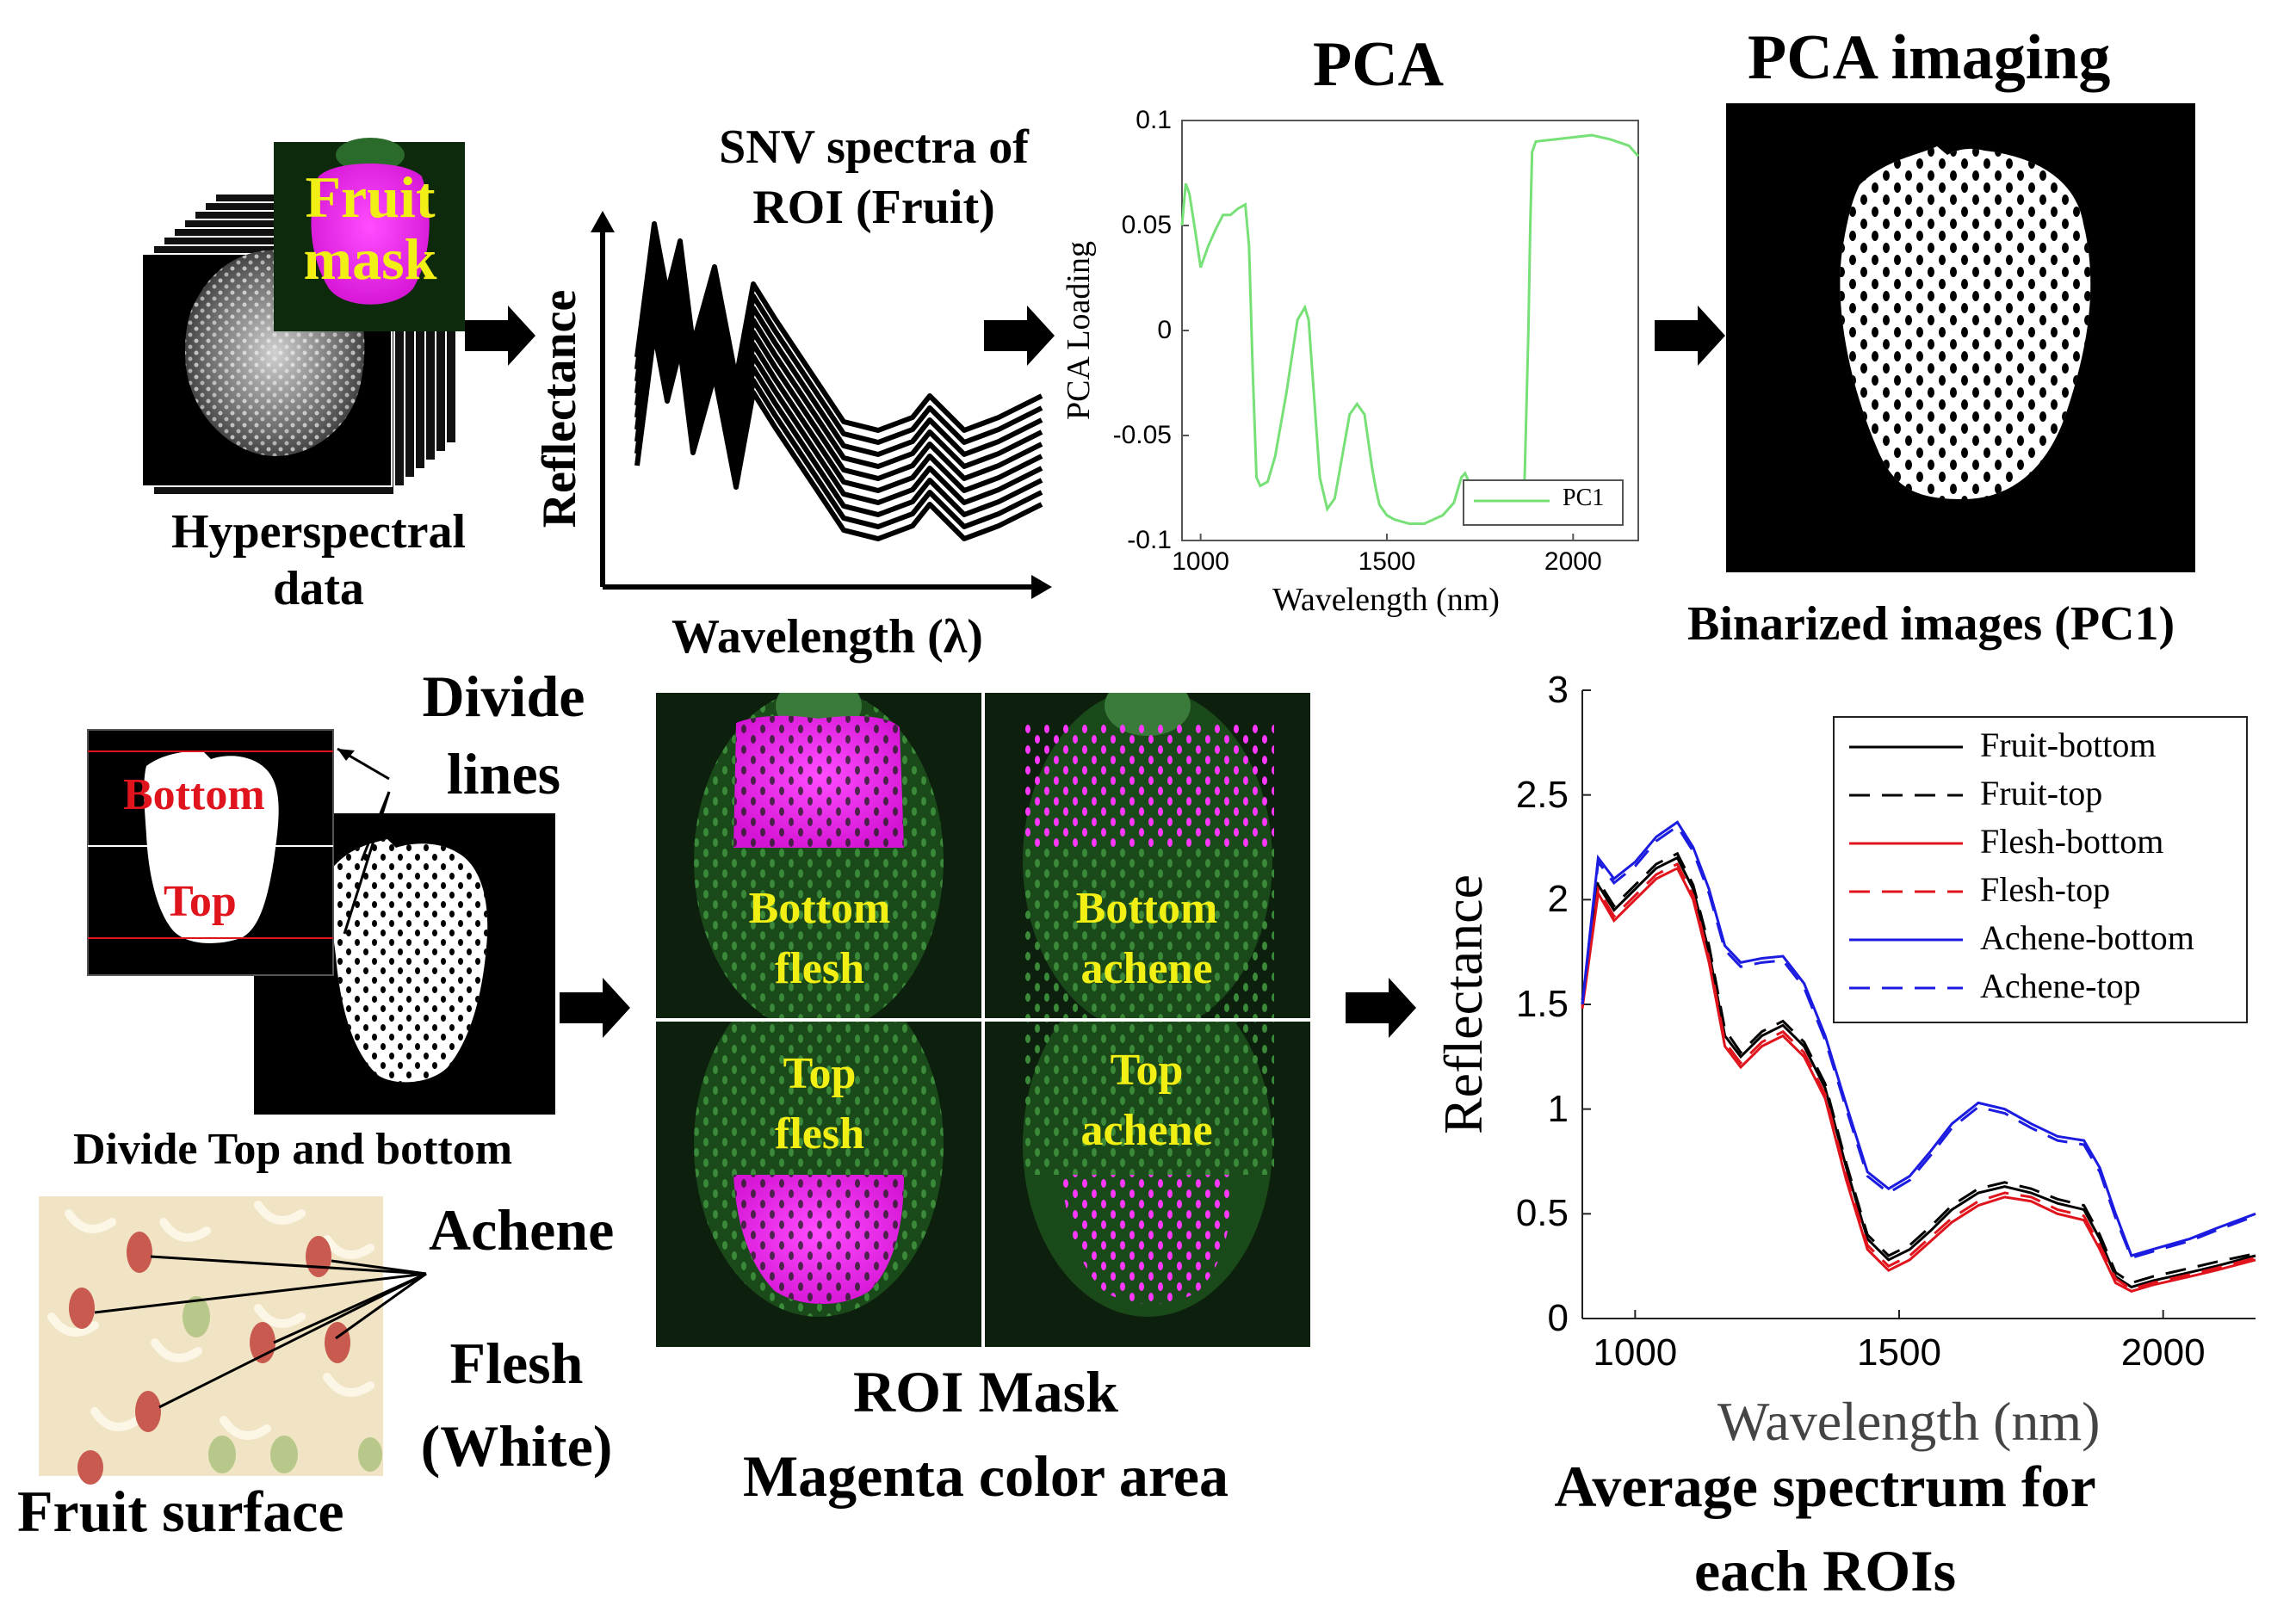 The height and width of the screenshot is (1612, 2296). I want to click on avg-series-flesh-top, so click(1918, 1076).